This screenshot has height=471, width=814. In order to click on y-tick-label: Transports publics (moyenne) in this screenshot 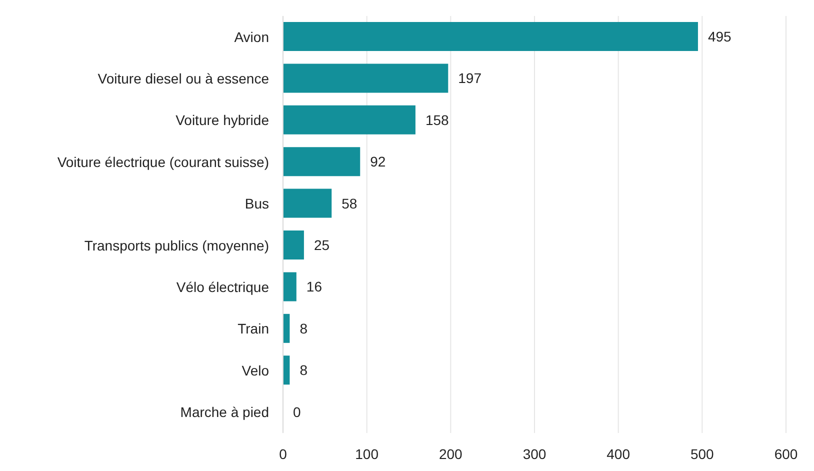, I will do `click(176, 245)`.